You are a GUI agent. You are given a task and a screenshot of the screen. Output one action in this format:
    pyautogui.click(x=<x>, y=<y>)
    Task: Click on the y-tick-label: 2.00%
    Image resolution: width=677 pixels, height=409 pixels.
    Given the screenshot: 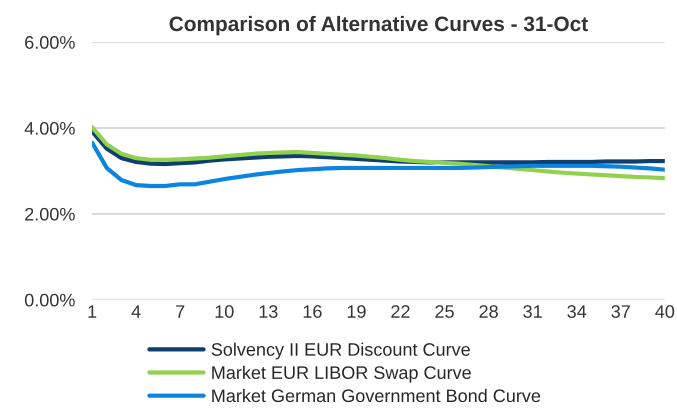 What is the action you would take?
    pyautogui.click(x=50, y=214)
    